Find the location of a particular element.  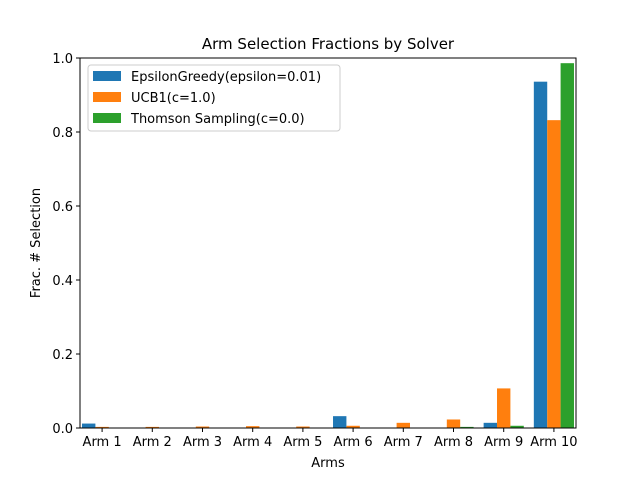

x-tick-label: Arm 8 is located at coordinates (453, 442).